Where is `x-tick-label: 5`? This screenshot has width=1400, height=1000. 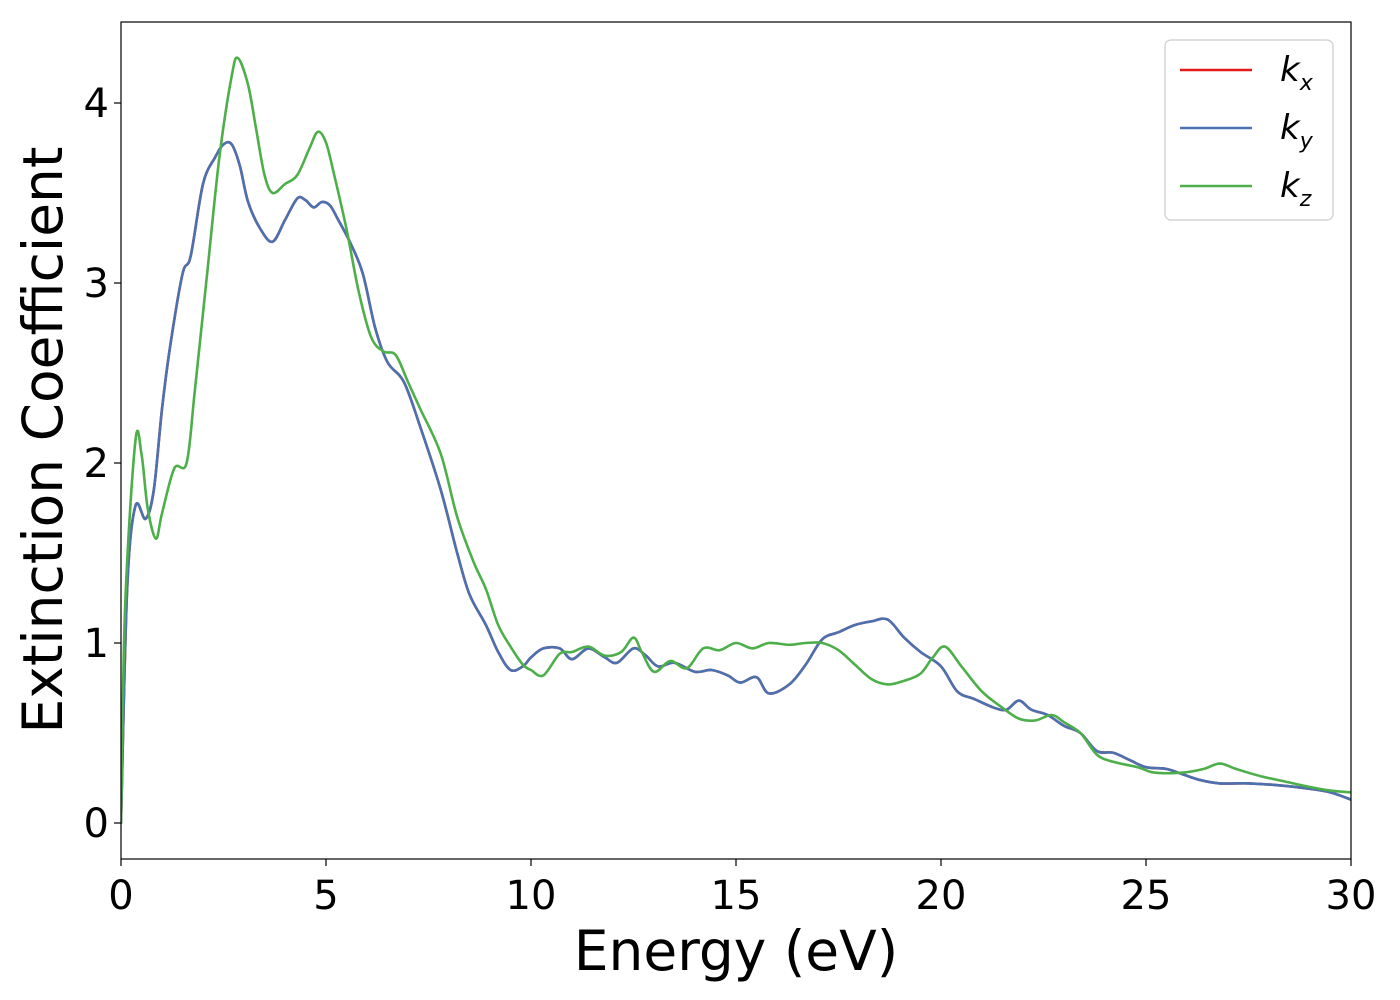
x-tick-label: 5 is located at coordinates (325, 896).